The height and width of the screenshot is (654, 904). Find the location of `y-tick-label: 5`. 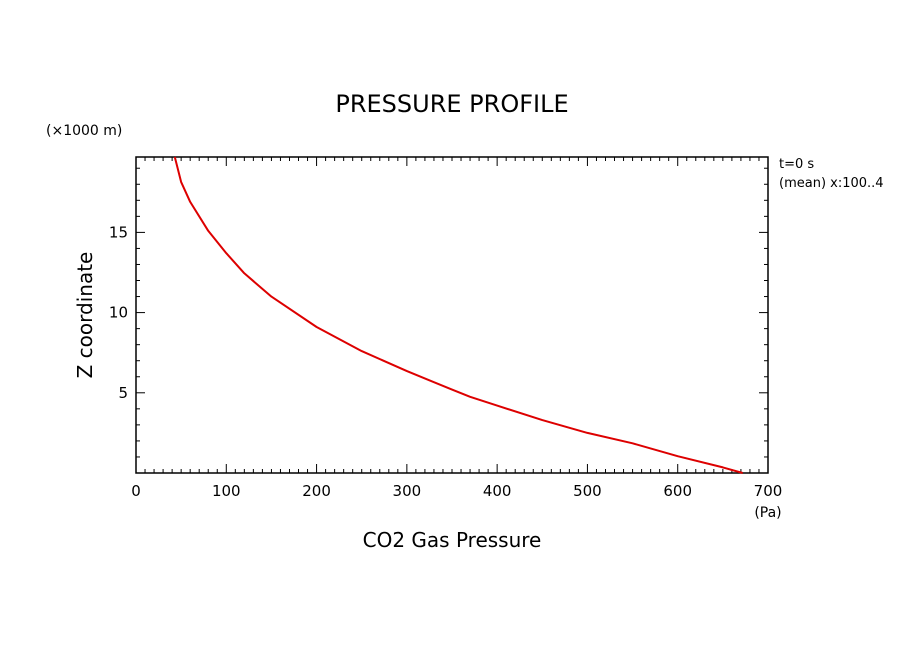

y-tick-label: 5 is located at coordinates (123, 393).